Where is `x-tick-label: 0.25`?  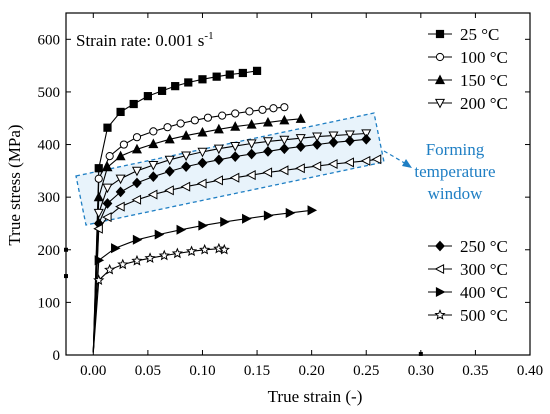 x-tick-label: 0.25 is located at coordinates (366, 371).